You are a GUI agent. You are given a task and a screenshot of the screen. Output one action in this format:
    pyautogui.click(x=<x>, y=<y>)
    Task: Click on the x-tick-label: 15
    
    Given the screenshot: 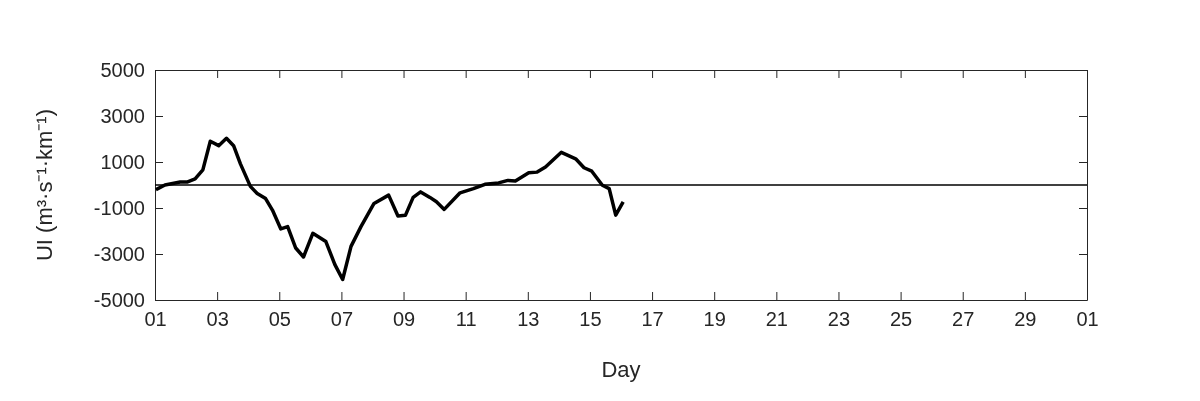 What is the action you would take?
    pyautogui.click(x=590, y=319)
    